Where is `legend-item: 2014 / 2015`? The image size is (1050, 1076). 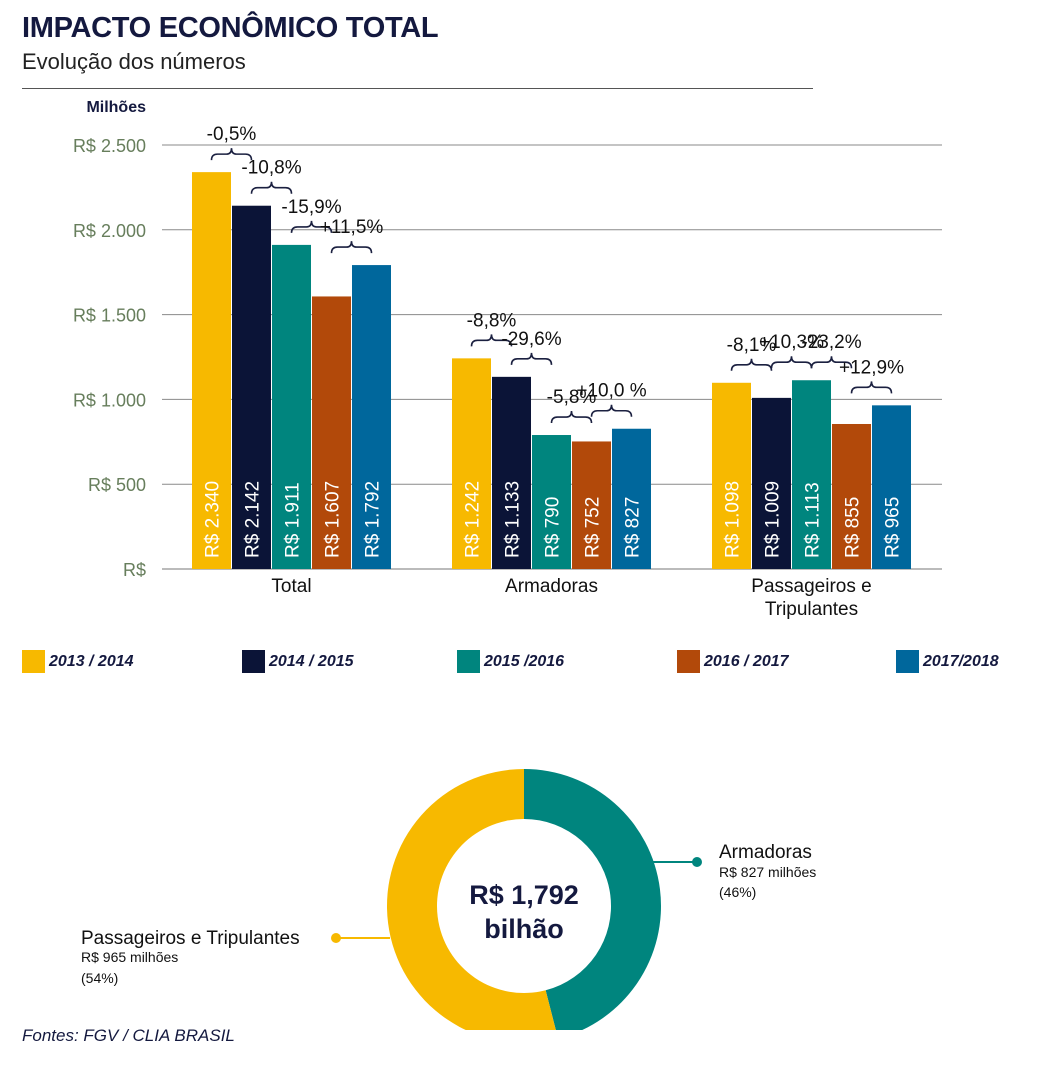 legend-item: 2014 / 2015 is located at coordinates (298, 661).